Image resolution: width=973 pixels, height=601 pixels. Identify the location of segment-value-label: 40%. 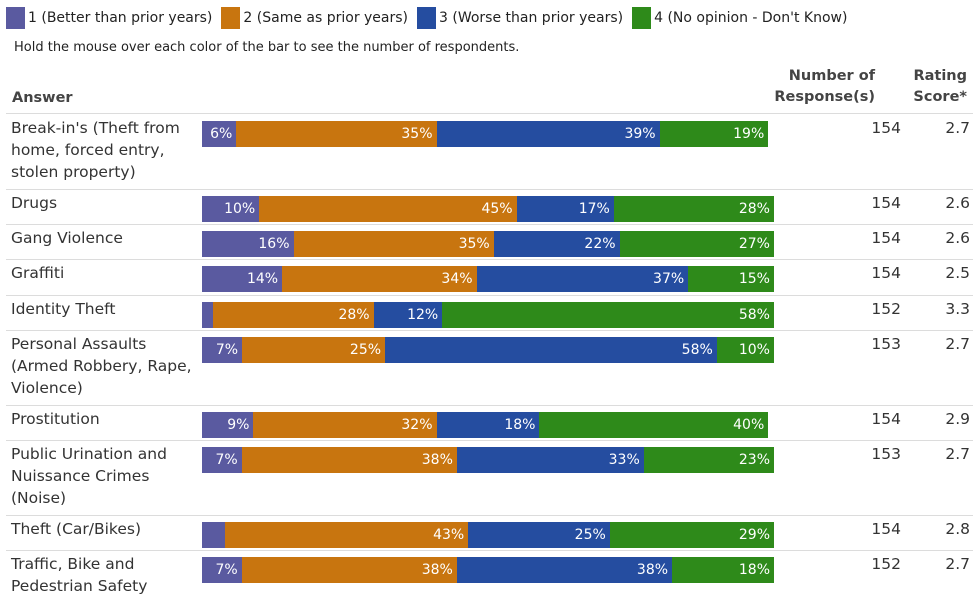
(749, 425).